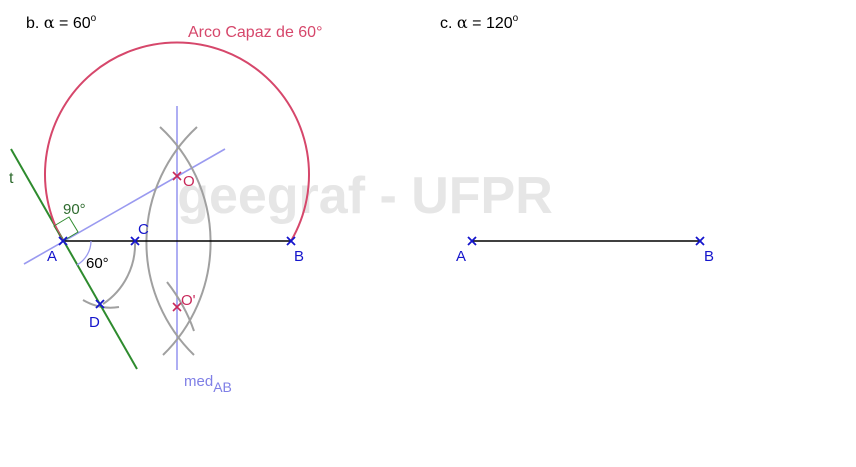 Image resolution: width=856 pixels, height=467 pixels. I want to click on tangent-label: t, so click(11, 178).